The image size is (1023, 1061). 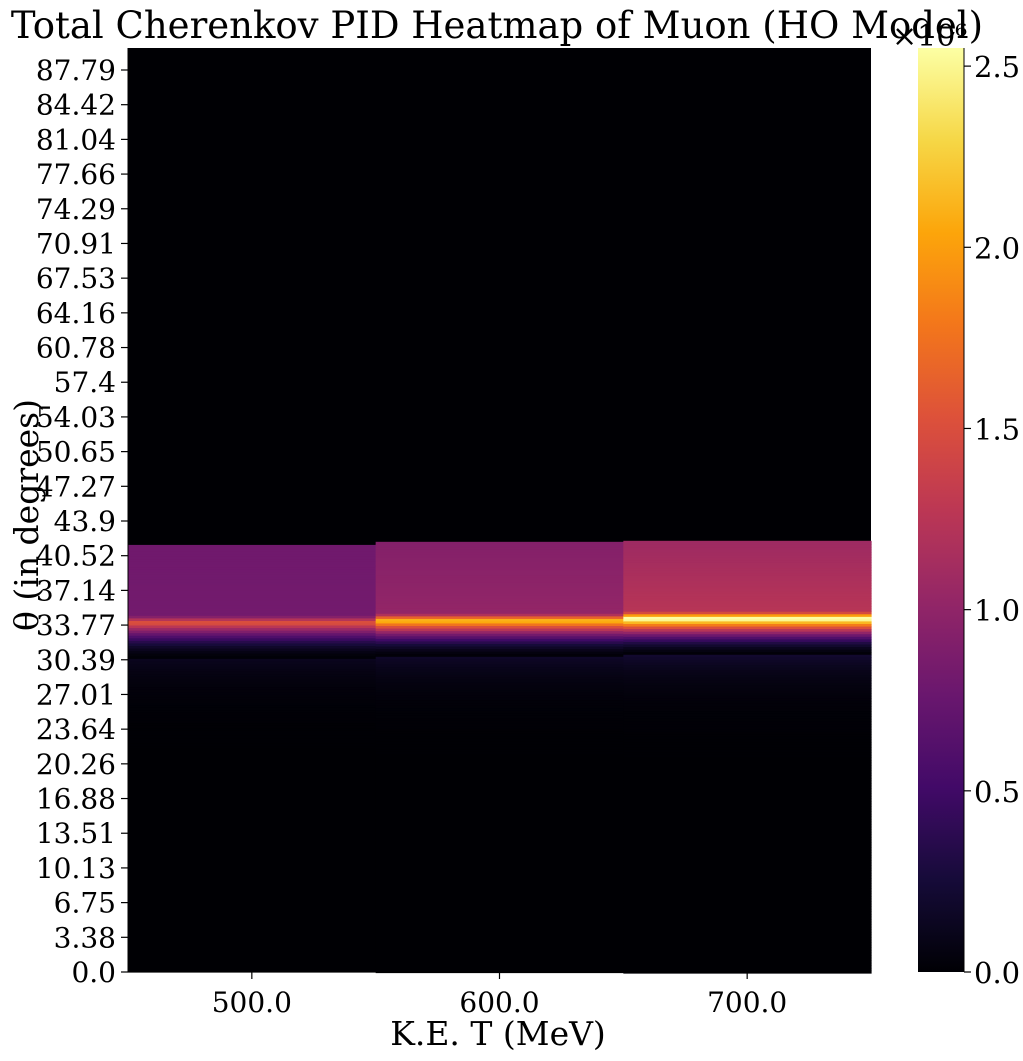 I want to click on y-tick-label: 3.38, so click(x=85, y=937).